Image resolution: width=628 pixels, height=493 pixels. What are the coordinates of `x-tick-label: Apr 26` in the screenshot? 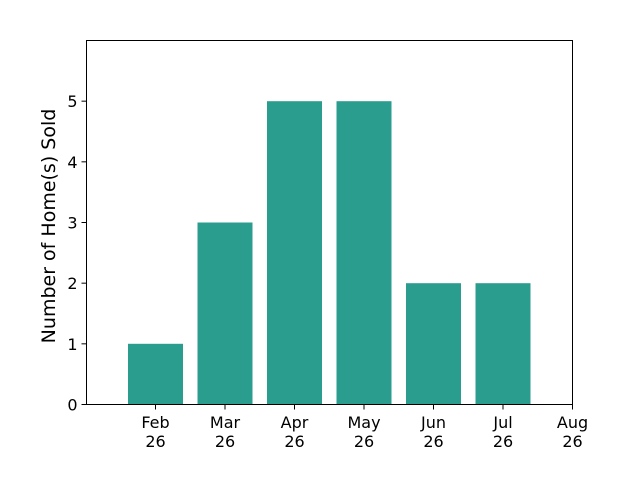 It's located at (295, 432).